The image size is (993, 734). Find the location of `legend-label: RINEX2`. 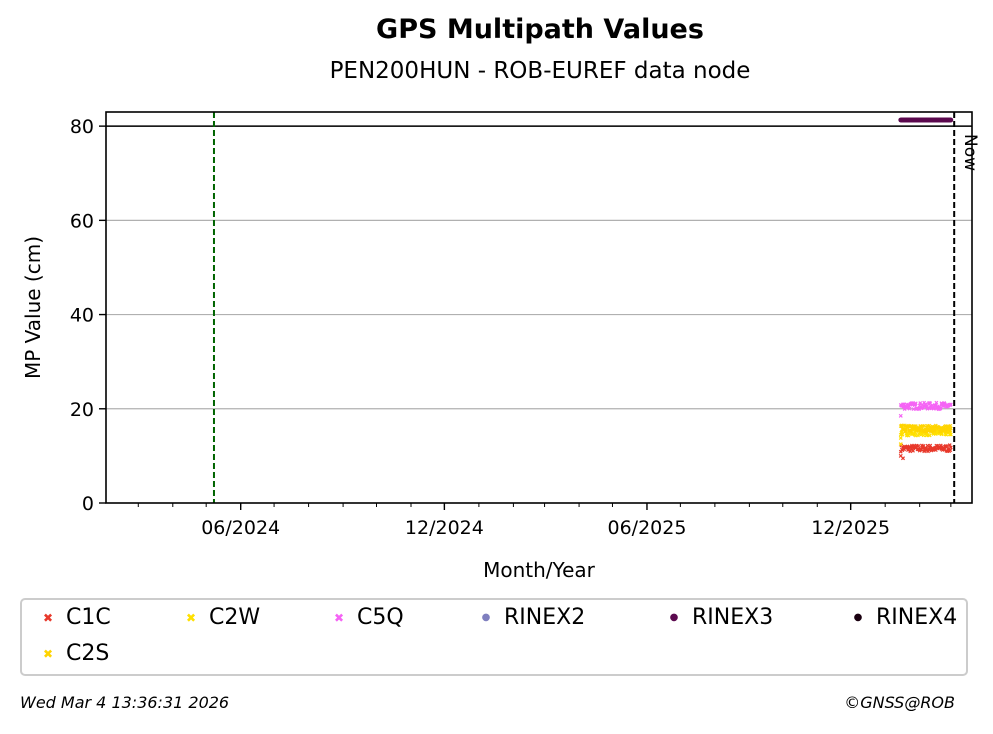

legend-label: RINEX2 is located at coordinates (545, 617).